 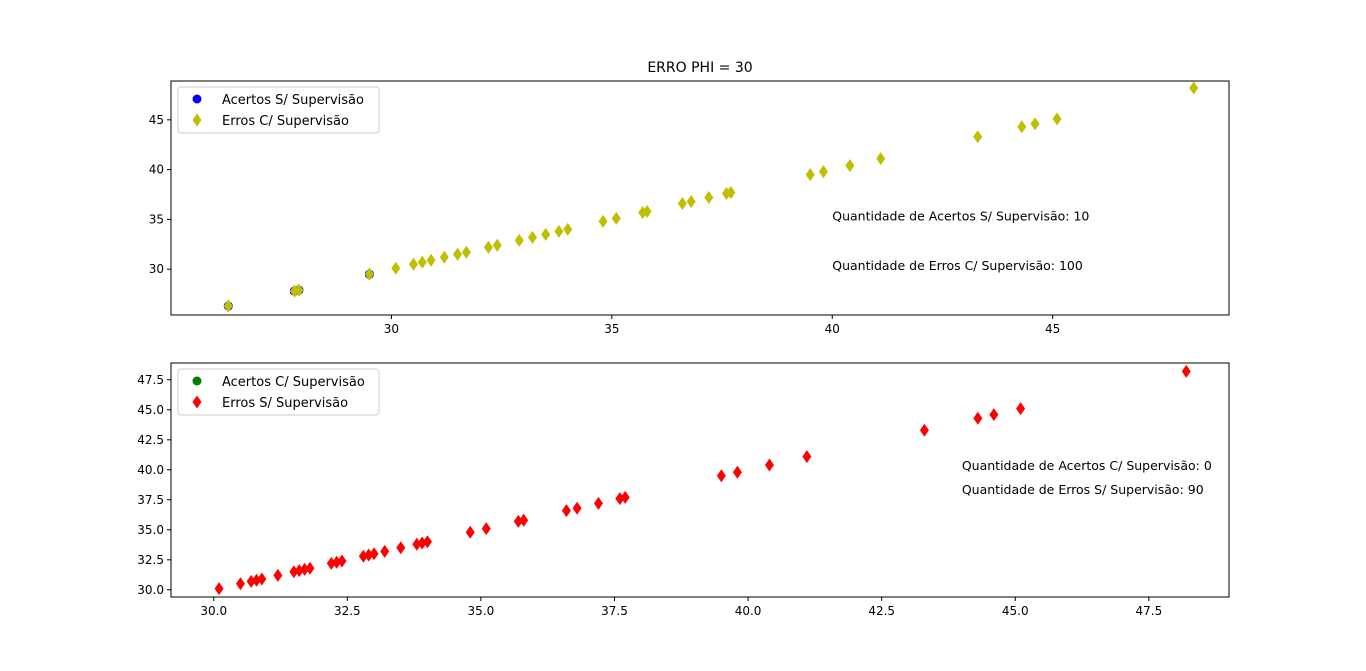 What do you see at coordinates (150, 500) in the screenshot?
I see `y-tick-label: 37.5` at bounding box center [150, 500].